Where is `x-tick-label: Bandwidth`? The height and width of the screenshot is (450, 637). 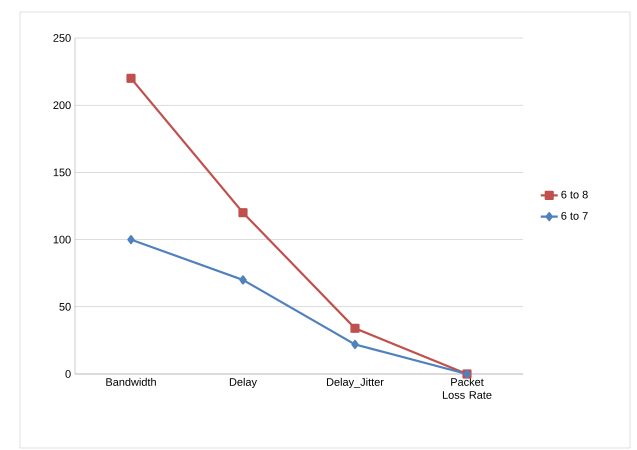
x-tick-label: Bandwidth is located at coordinates (131, 382).